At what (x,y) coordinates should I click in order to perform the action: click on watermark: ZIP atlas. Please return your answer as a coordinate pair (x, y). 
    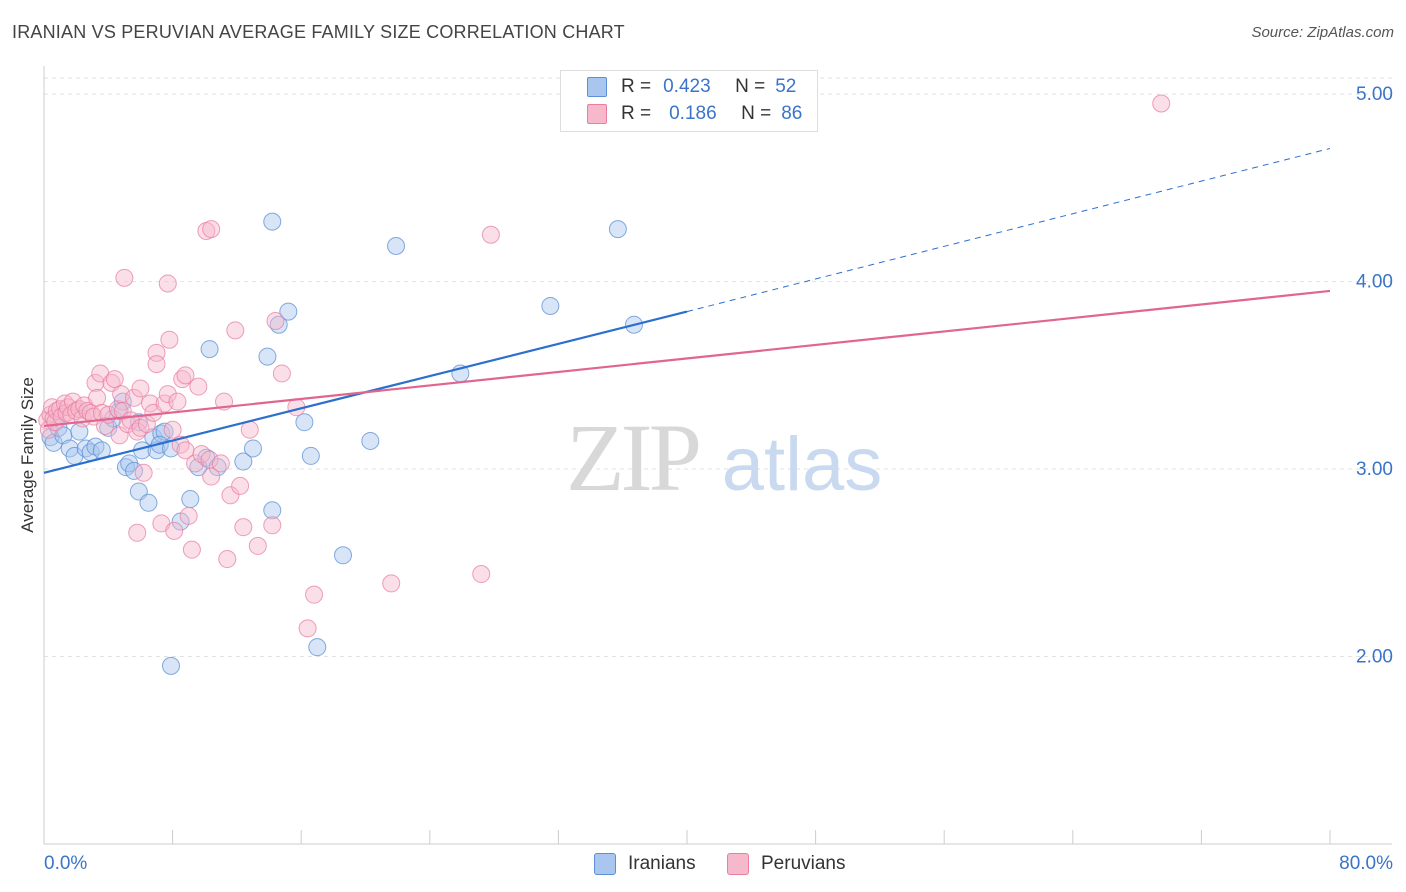
    Looking at the image, I should click on (724, 457).